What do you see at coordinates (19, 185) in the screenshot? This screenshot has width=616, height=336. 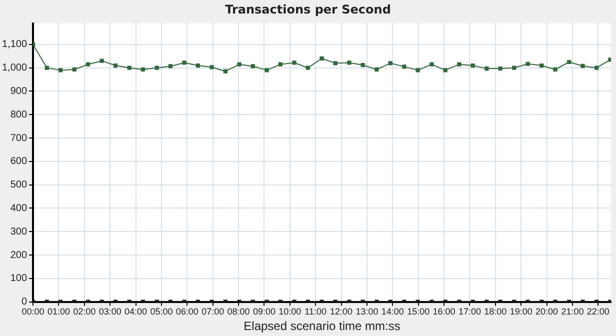 I see `y-tick-label: 500` at bounding box center [19, 185].